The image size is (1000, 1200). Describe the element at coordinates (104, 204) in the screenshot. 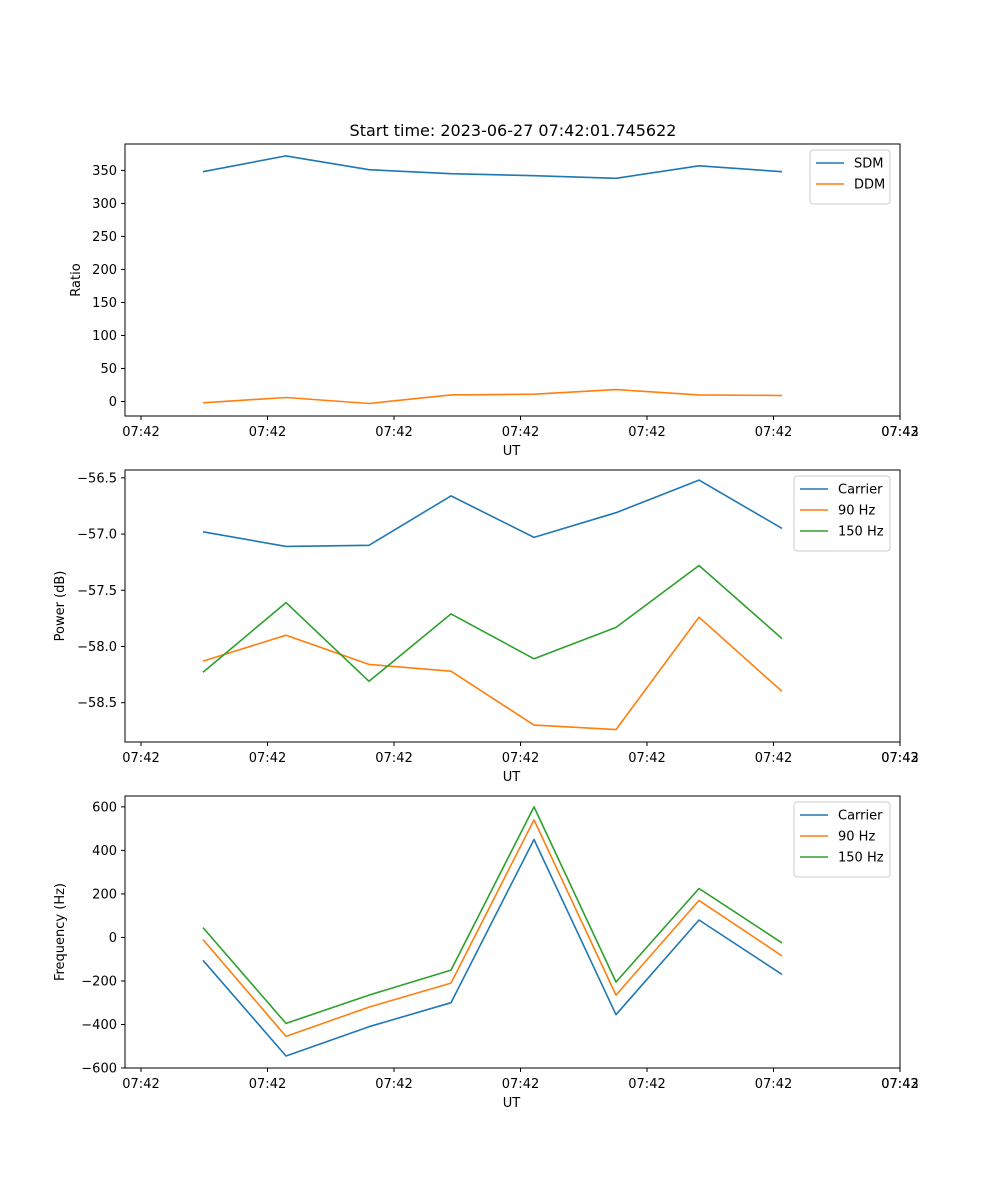

I see `y-tick-label: 300` at that location.